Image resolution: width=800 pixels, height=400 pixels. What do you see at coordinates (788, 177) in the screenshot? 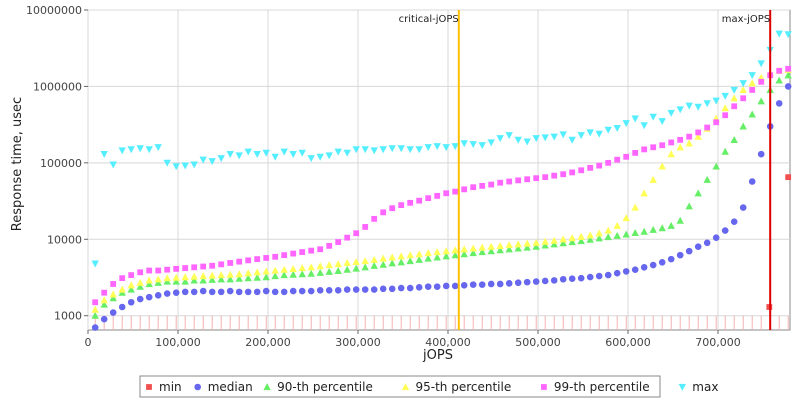
I see `data-point-min` at bounding box center [788, 177].